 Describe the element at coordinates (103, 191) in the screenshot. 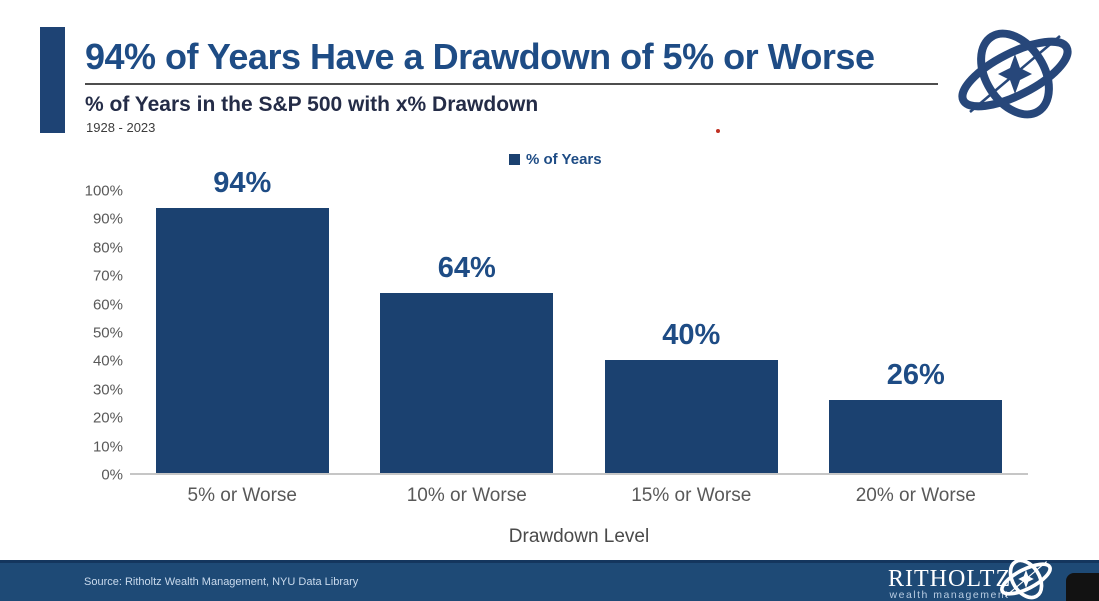

I see `y-tick-label: 100%` at that location.